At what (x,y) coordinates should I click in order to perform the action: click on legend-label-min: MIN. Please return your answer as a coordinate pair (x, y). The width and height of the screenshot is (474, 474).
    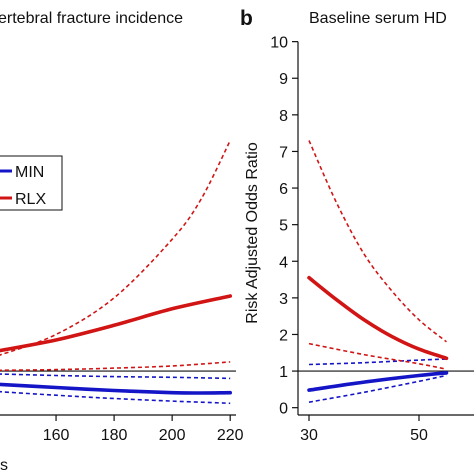
    Looking at the image, I should click on (29, 172).